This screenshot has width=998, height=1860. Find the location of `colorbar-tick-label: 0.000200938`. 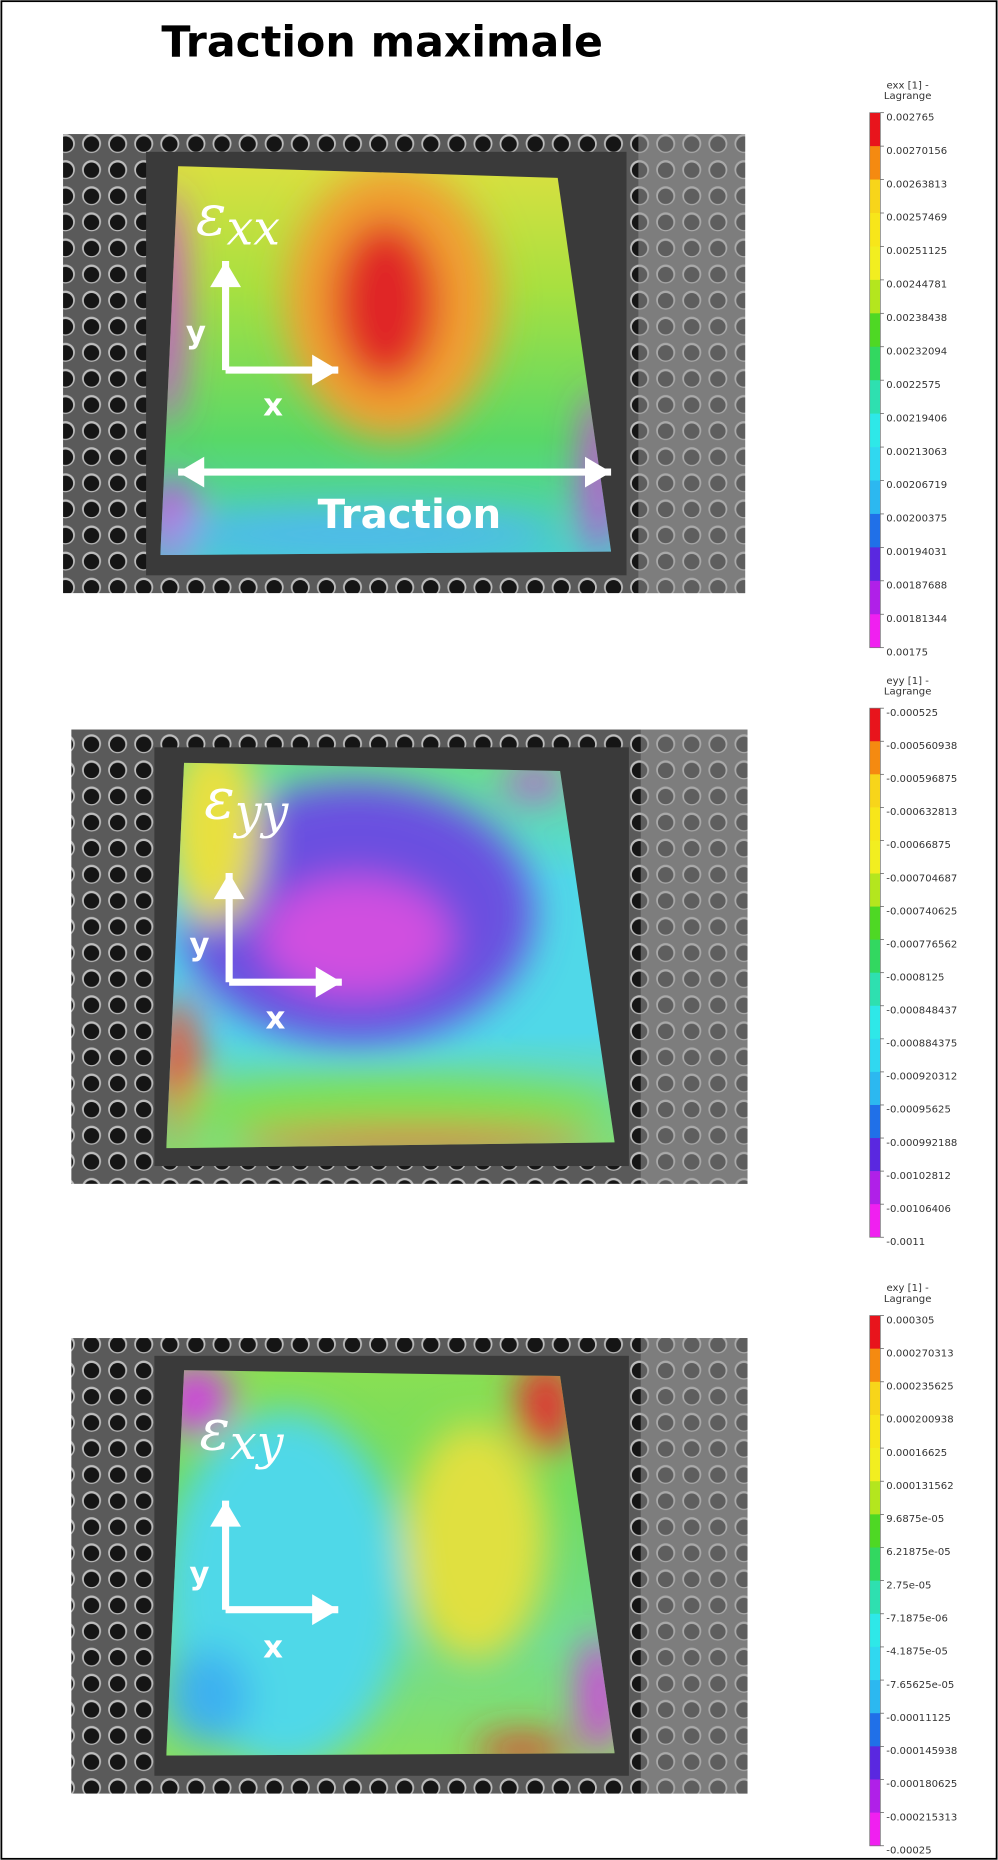

colorbar-tick-label: 0.000200938 is located at coordinates (919, 1420).